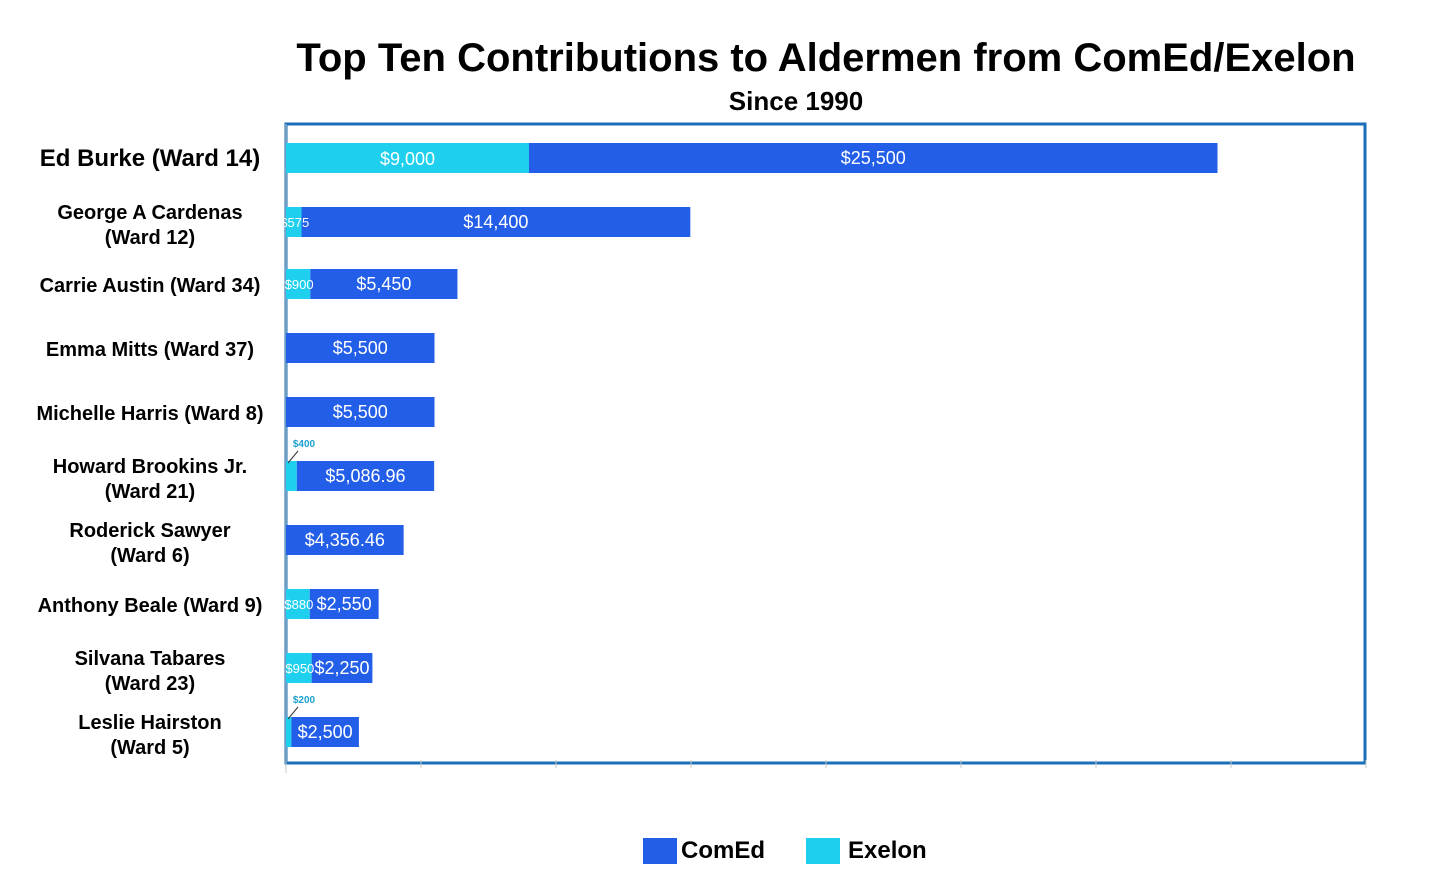 This screenshot has width=1440, height=890. Describe the element at coordinates (150, 659) in the screenshot. I see `category-label-line: Silvana Tabares` at that location.